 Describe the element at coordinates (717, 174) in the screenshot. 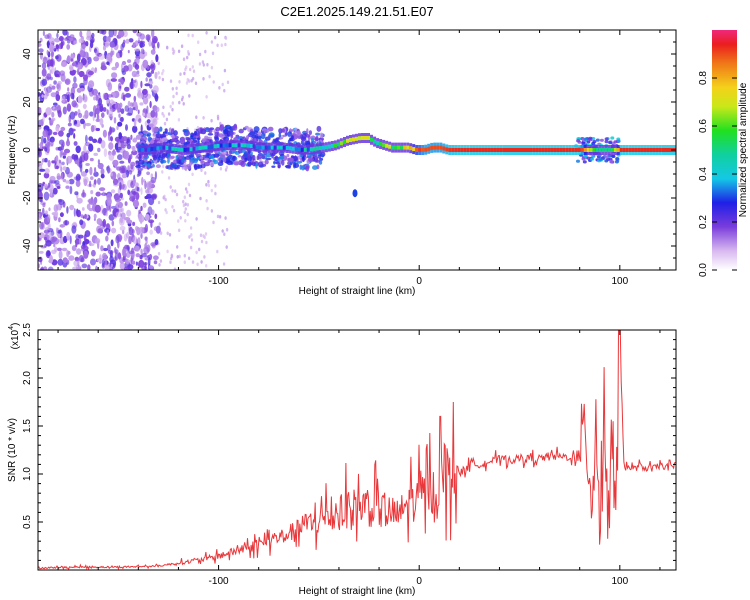

I see `colorbar-ticks: 0.0 0.2 0.4 0.6 0.8` at that location.